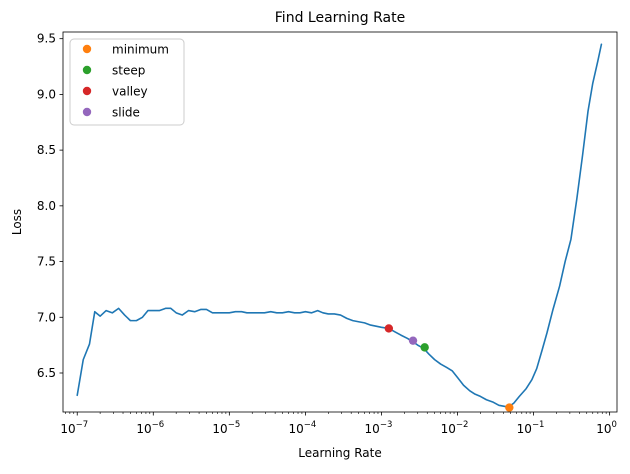 The width and height of the screenshot is (630, 474). Describe the element at coordinates (614, 425) in the screenshot. I see `x-tick-label-exponent: 0` at that location.